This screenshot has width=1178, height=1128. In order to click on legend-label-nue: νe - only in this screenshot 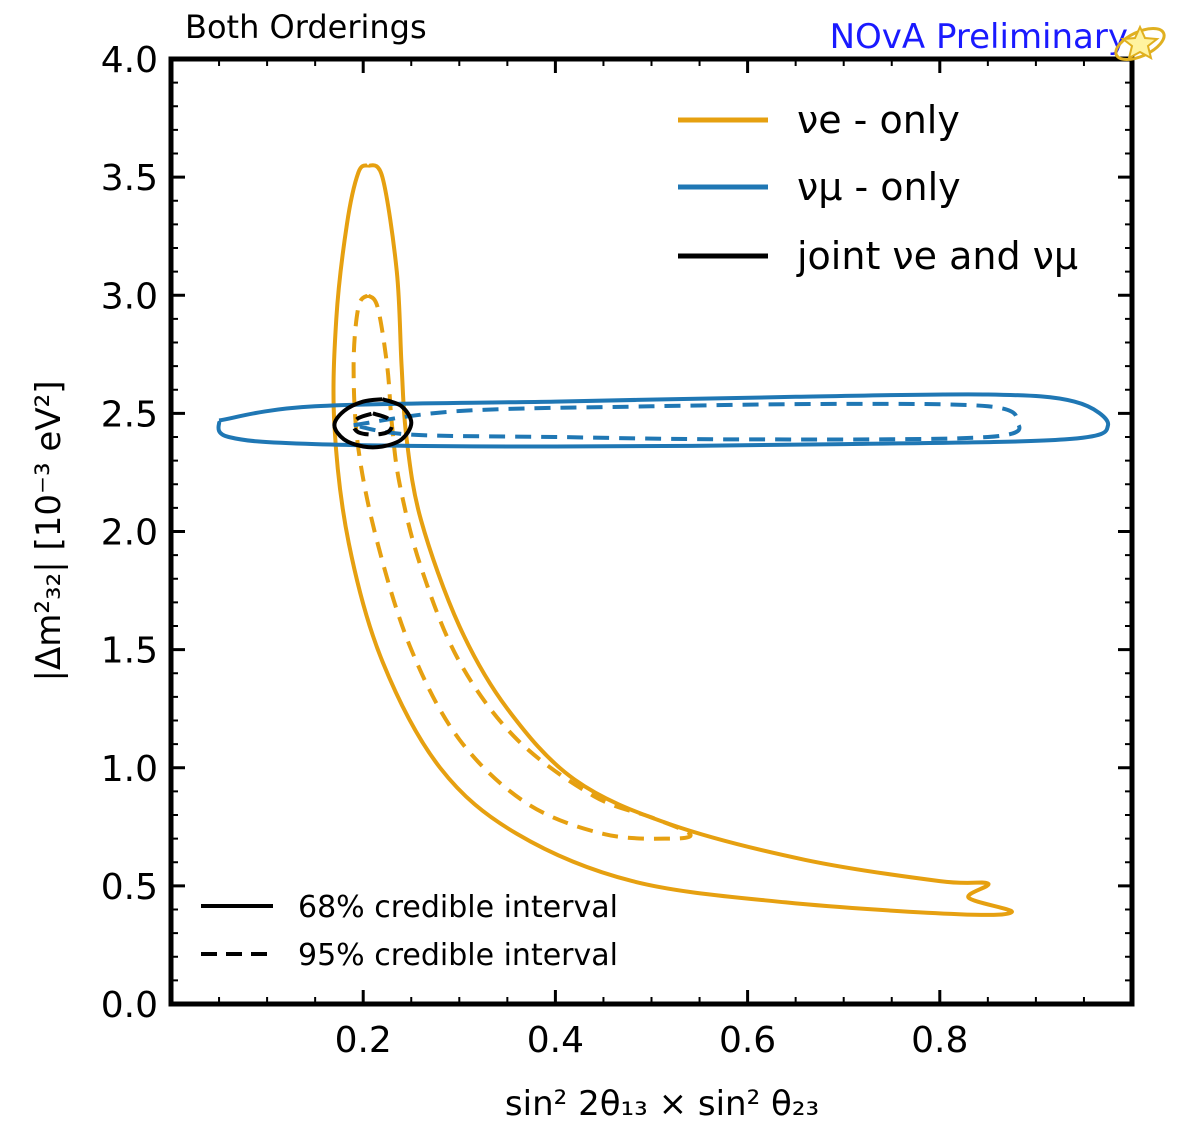, I will do `click(878, 120)`.